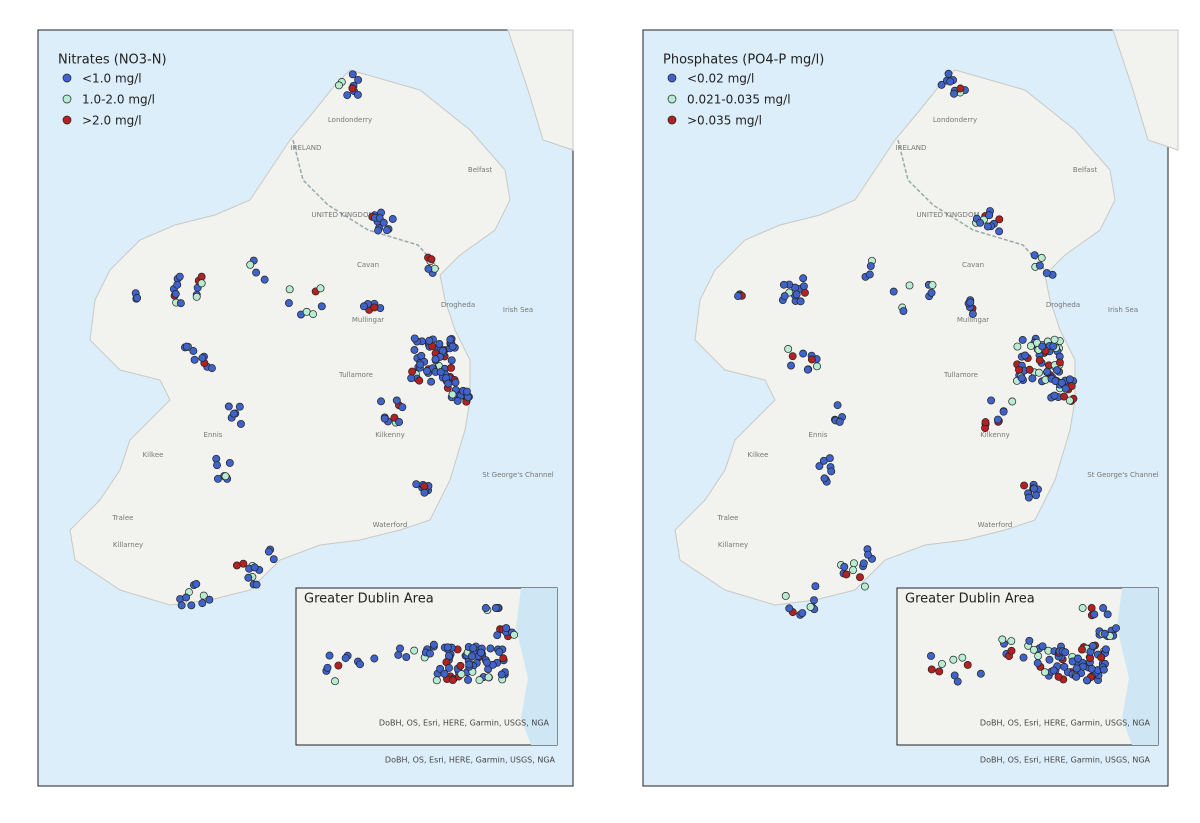 The height and width of the screenshot is (823, 1200). What do you see at coordinates (1065, 723) in the screenshot?
I see `inset-attribution: DoBH, OS, Esri, HERE, Garmin, USGS, NGA` at bounding box center [1065, 723].